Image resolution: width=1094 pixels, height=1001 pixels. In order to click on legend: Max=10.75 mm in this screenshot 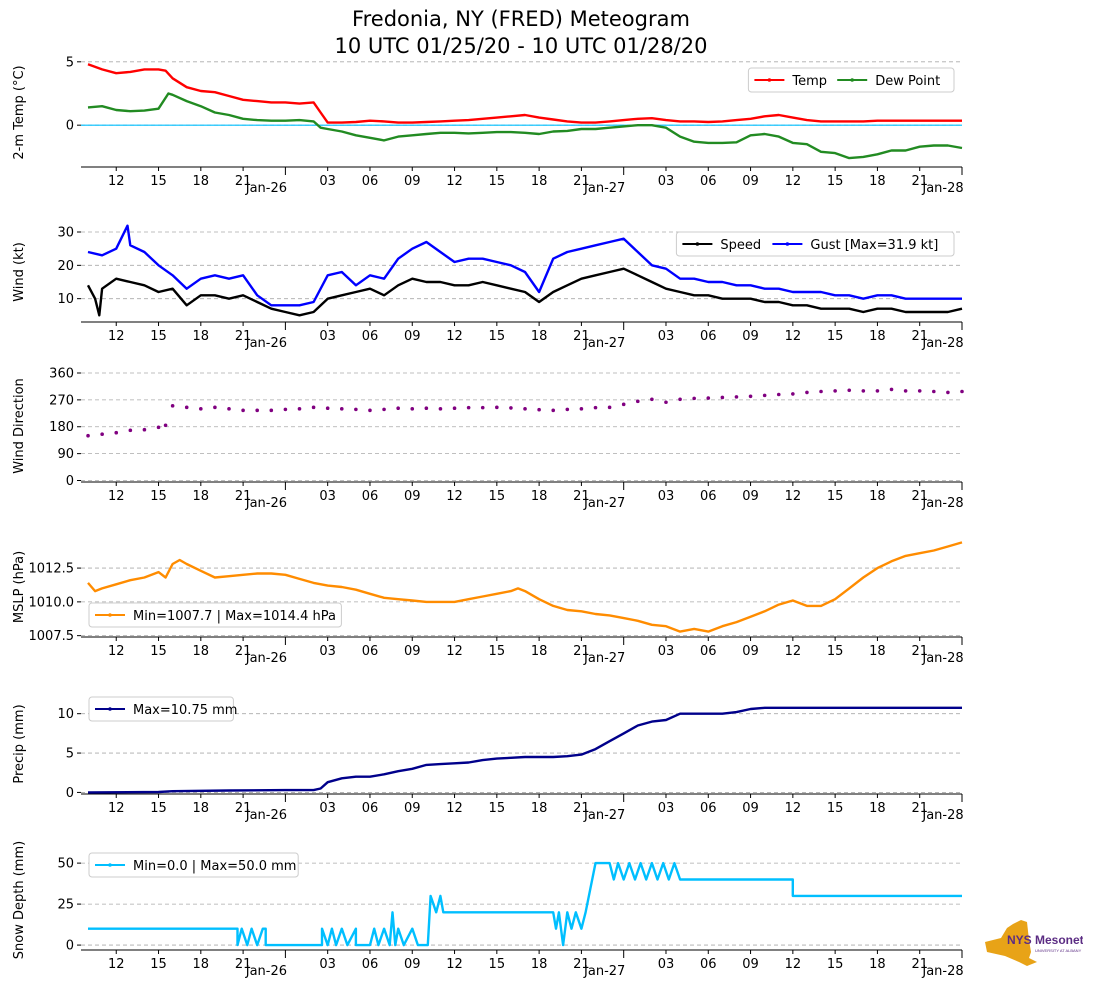, I will do `click(162, 709)`.